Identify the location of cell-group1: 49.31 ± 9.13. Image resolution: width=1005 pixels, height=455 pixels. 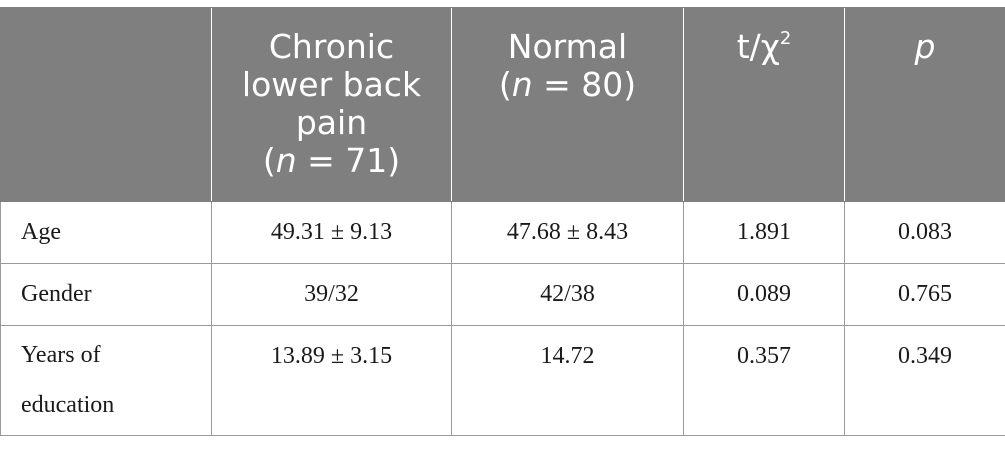
(331, 232).